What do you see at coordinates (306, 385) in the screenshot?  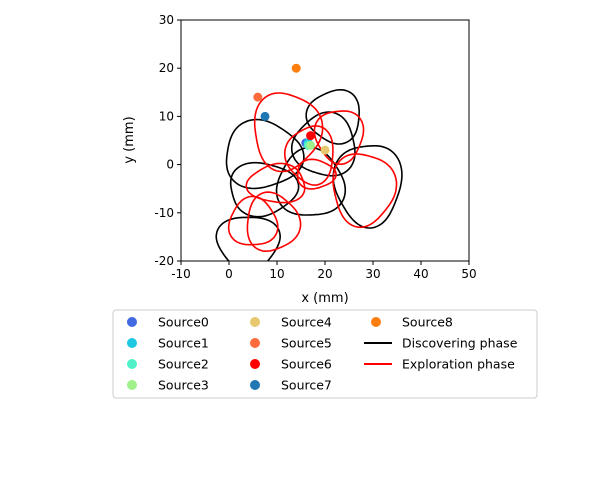 I see `legend-label-source7: Source7` at bounding box center [306, 385].